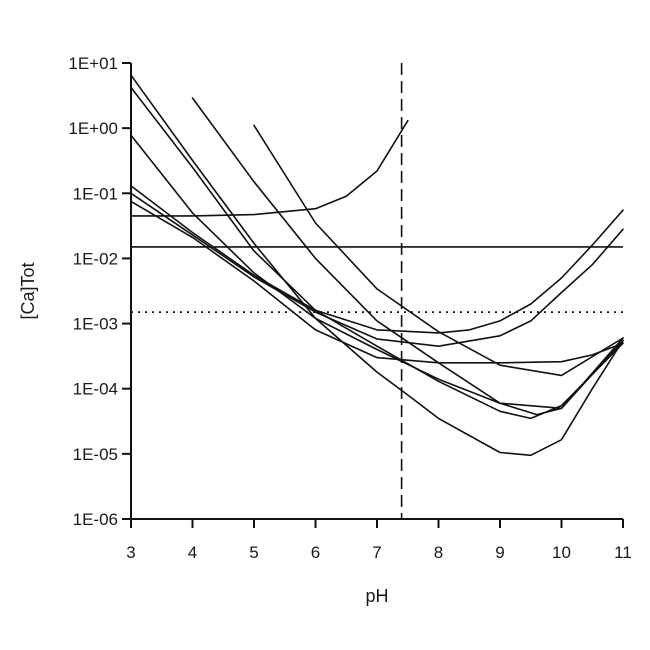 The image size is (650, 650). Describe the element at coordinates (99, 291) in the screenshot. I see `y-ticks: 1E-06 1E-05 1E-04 1E-03 1E-02 1E-01 1E+00 1E+01` at that location.